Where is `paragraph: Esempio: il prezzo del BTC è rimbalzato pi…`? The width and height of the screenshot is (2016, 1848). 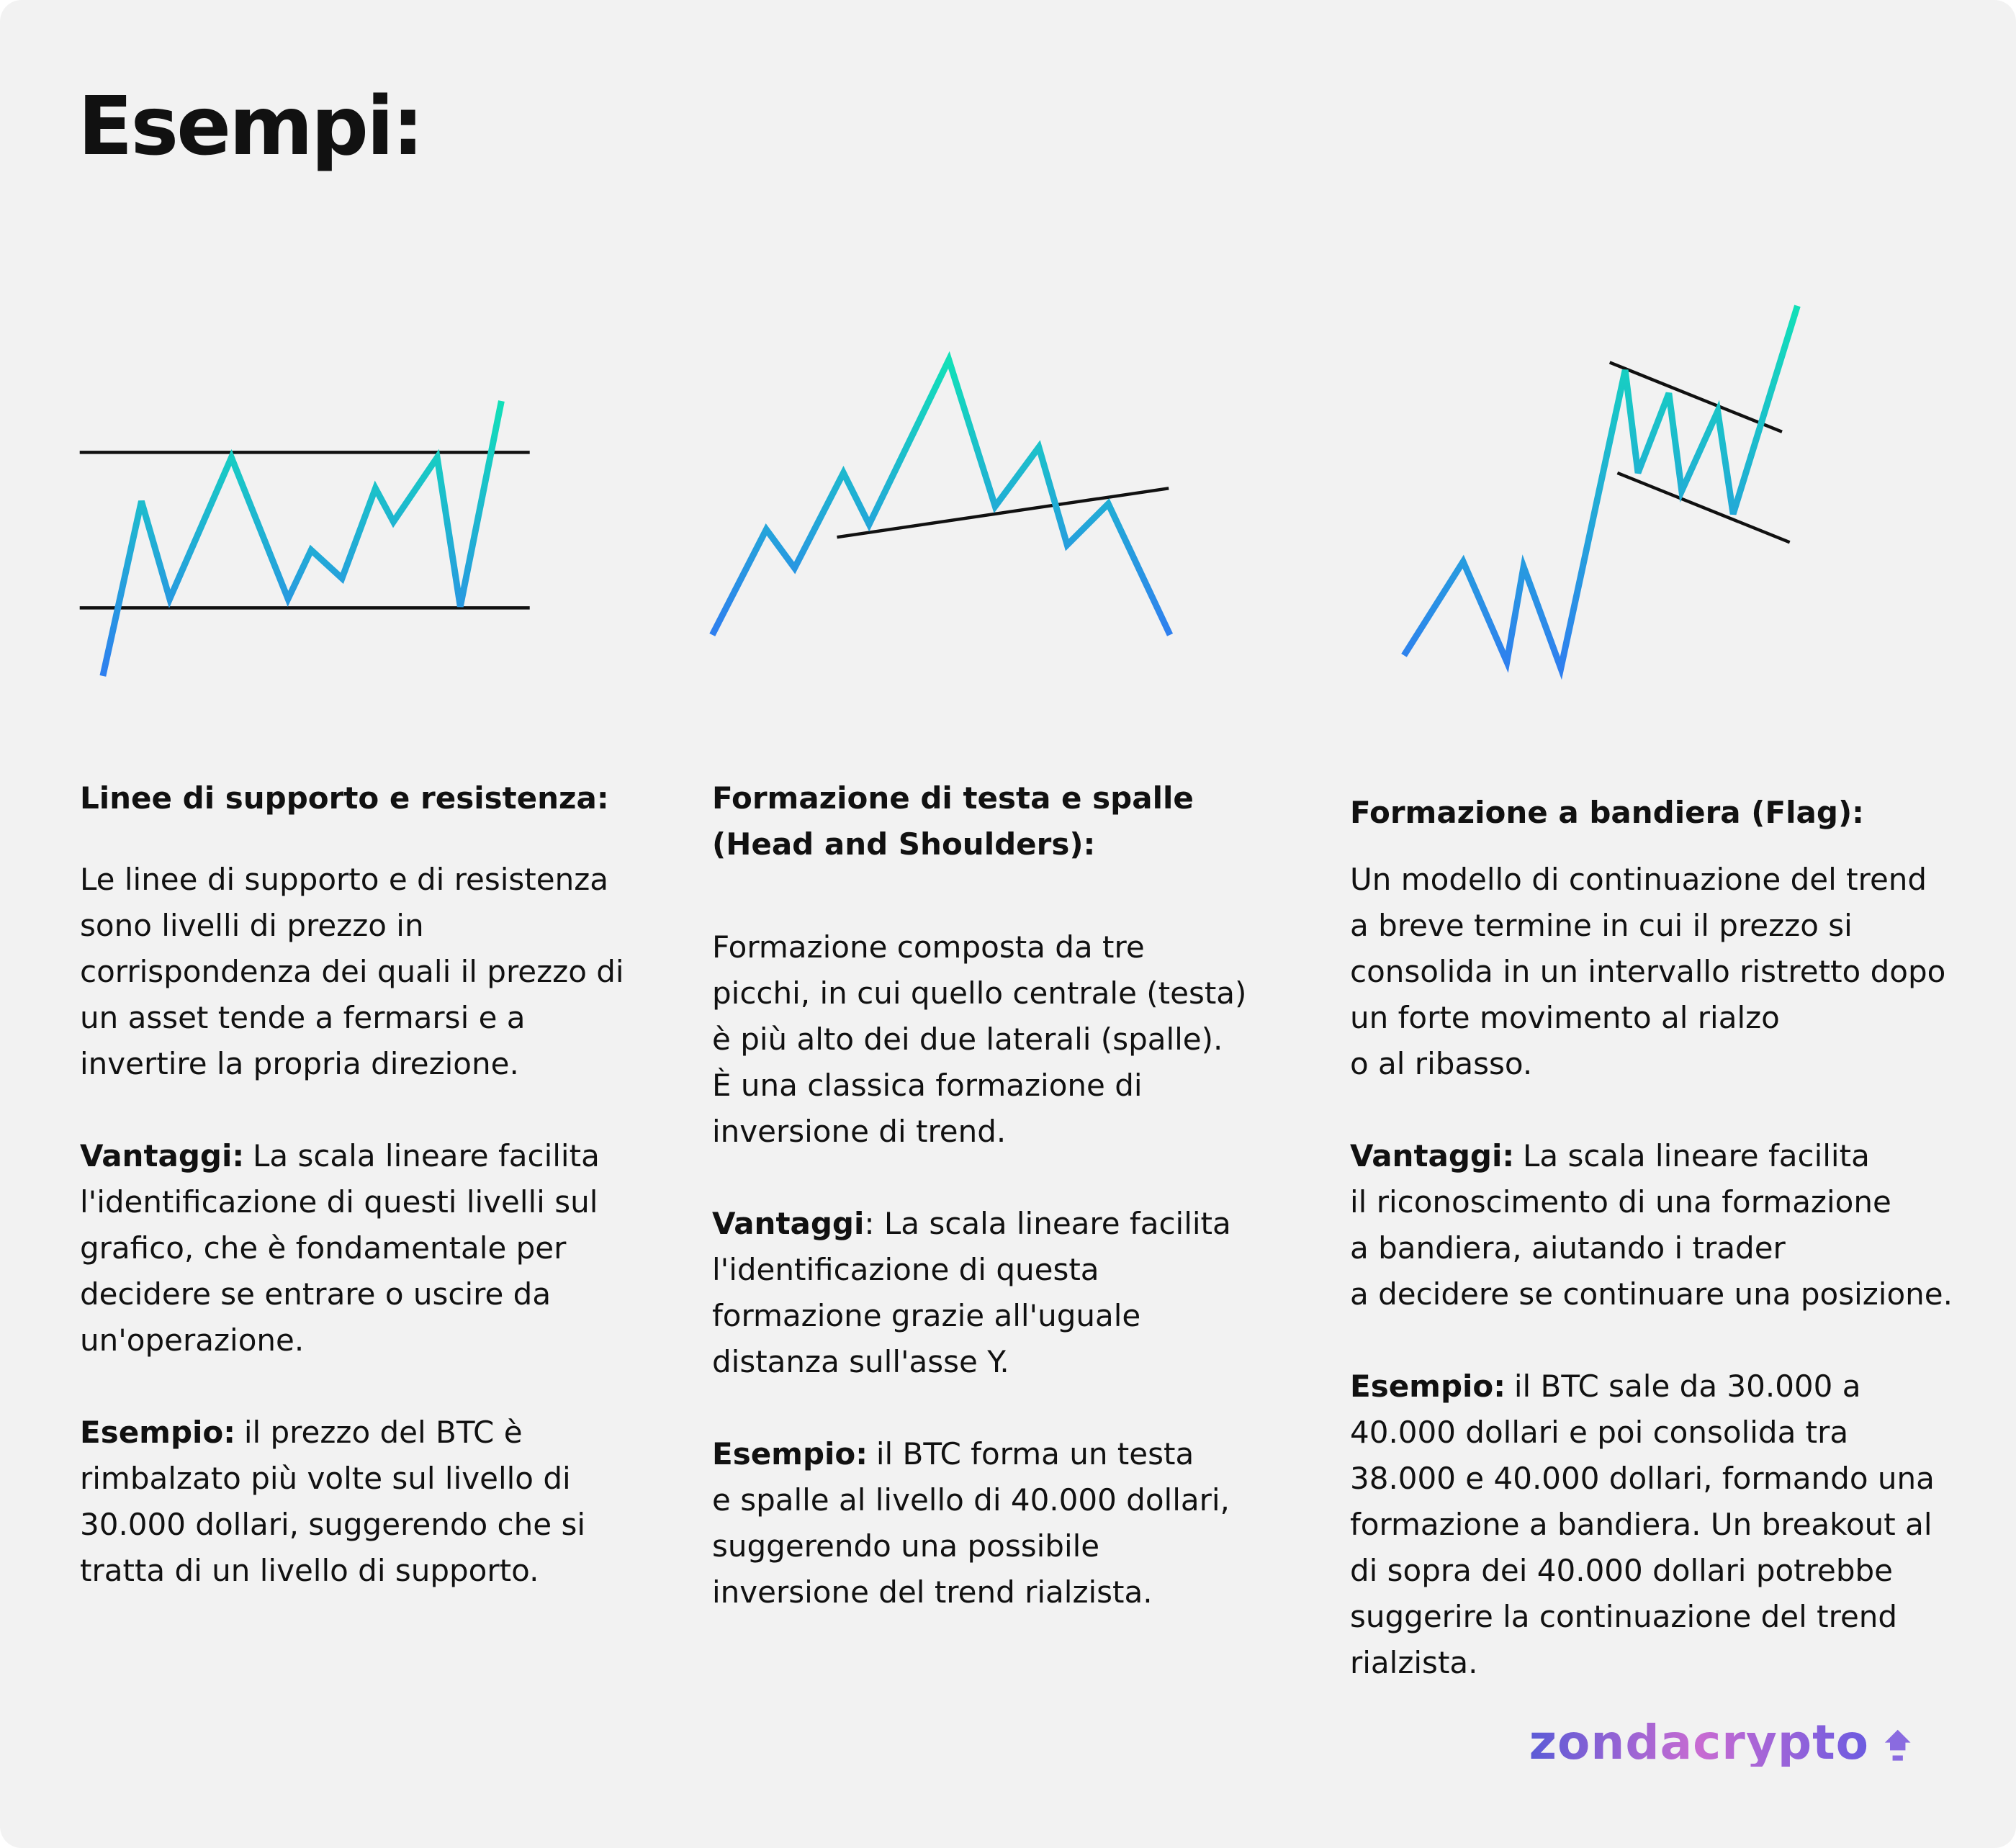
paragraph: Esempio: il prezzo del BTC è rimbalzato pi… is located at coordinates (352, 1502).